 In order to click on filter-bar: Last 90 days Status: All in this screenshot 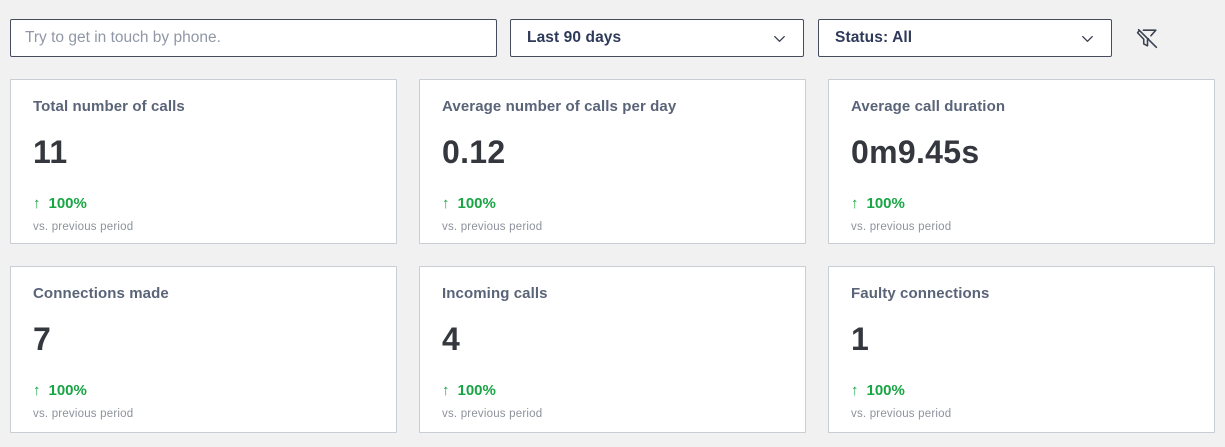, I will do `click(612, 38)`.